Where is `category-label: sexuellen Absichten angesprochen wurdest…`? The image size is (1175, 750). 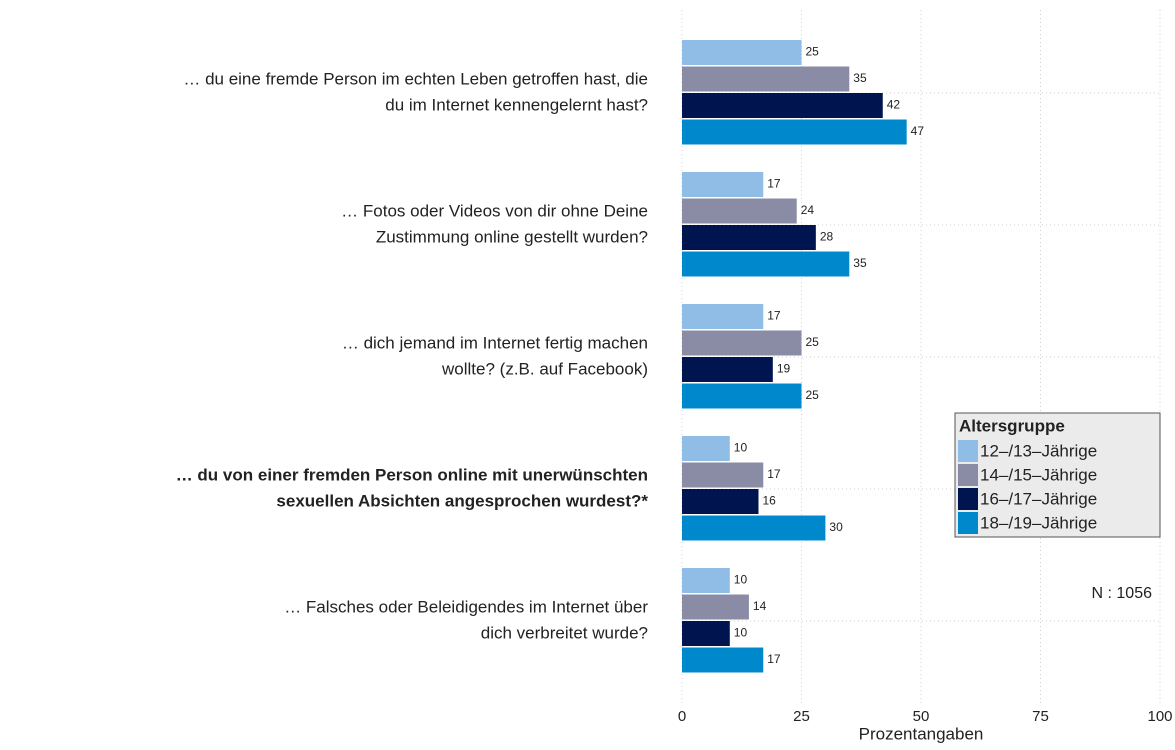
category-label: sexuellen Absichten angesprochen wurdest… is located at coordinates (462, 500).